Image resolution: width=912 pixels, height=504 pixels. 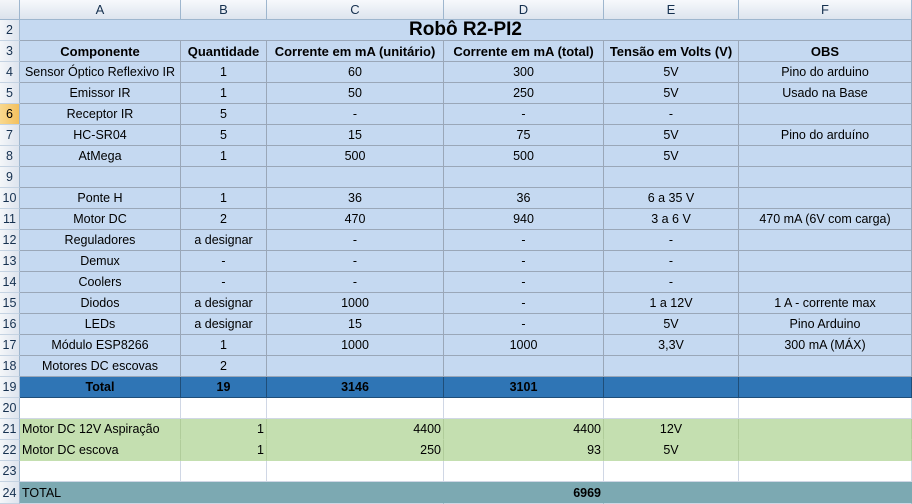 I want to click on grand-total-value: 6969, so click(x=524, y=493).